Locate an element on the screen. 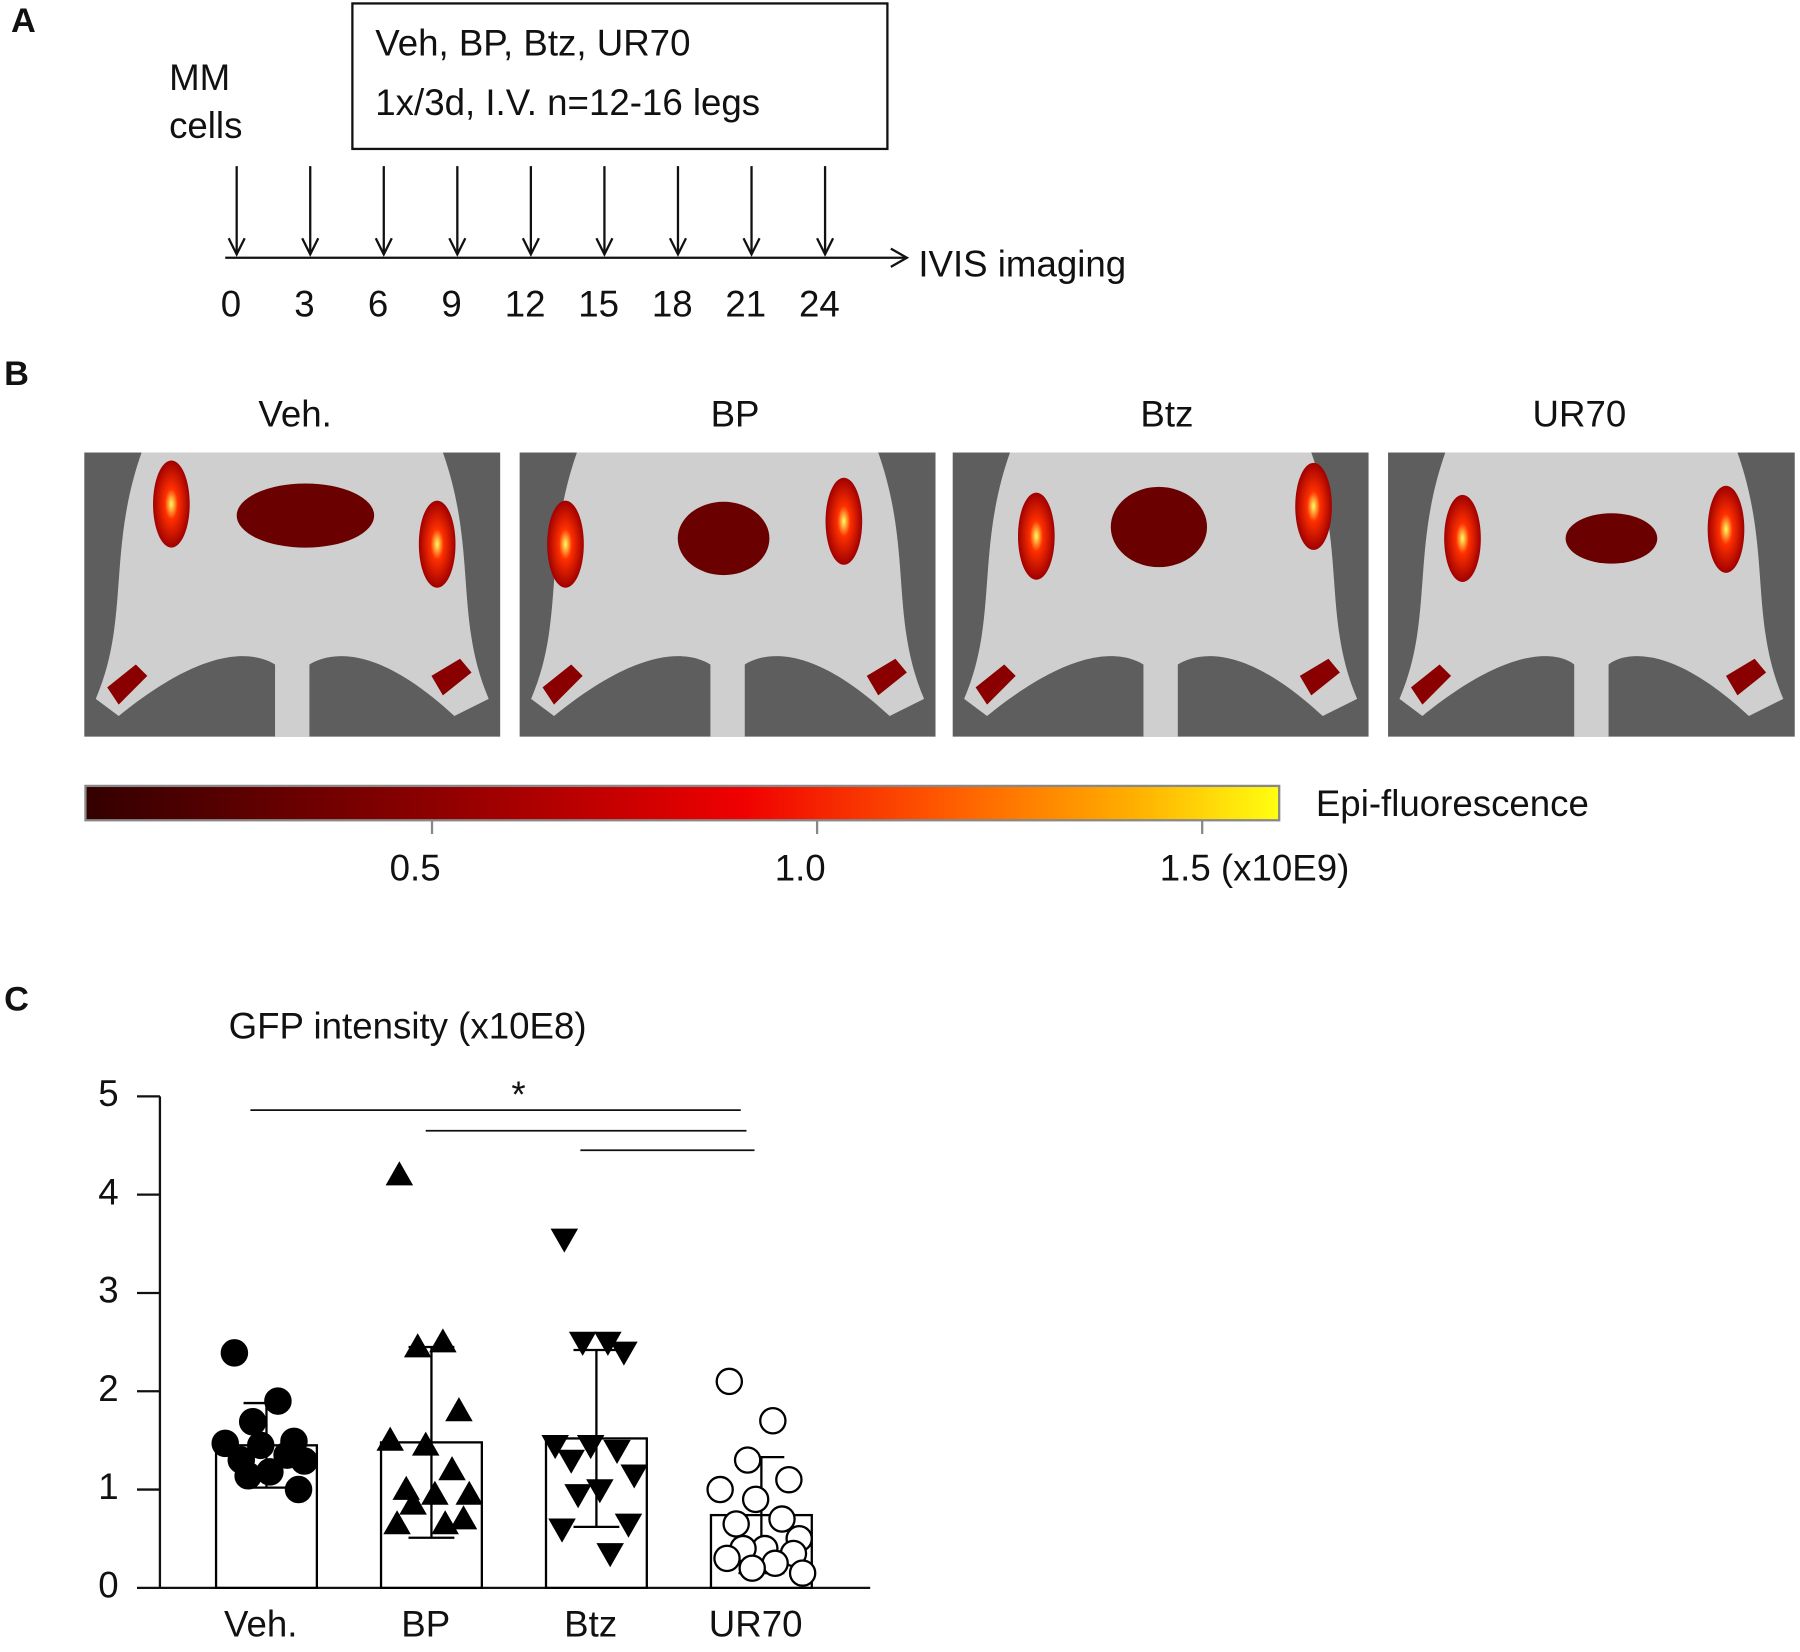 The width and height of the screenshot is (1800, 1652). injection-label: cells is located at coordinates (205, 125).